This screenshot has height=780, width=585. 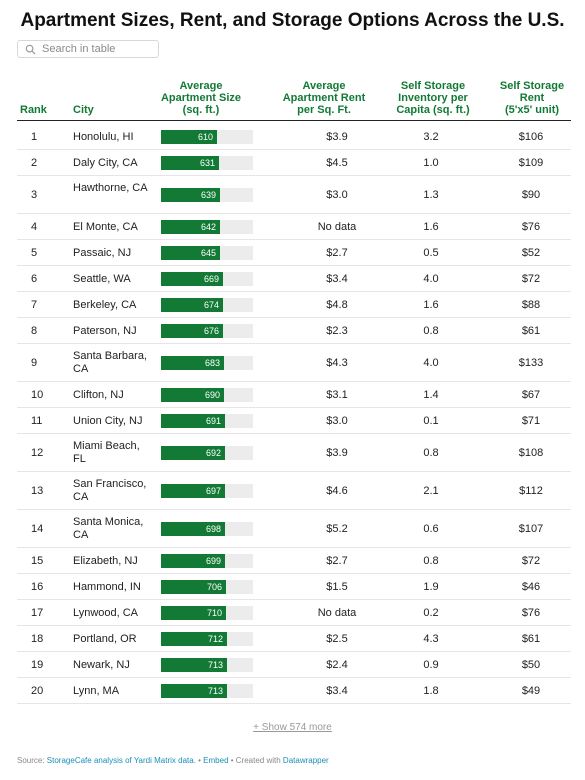 What do you see at coordinates (337, 278) in the screenshot?
I see `rent-cell: $3.4` at bounding box center [337, 278].